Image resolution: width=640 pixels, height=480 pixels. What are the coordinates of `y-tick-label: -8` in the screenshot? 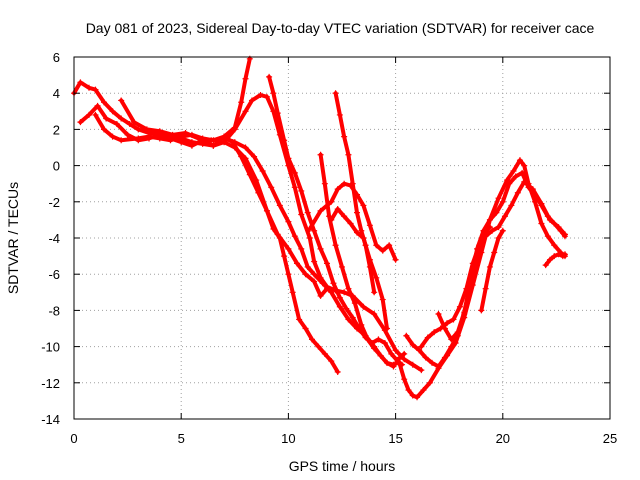 It's located at (54, 310).